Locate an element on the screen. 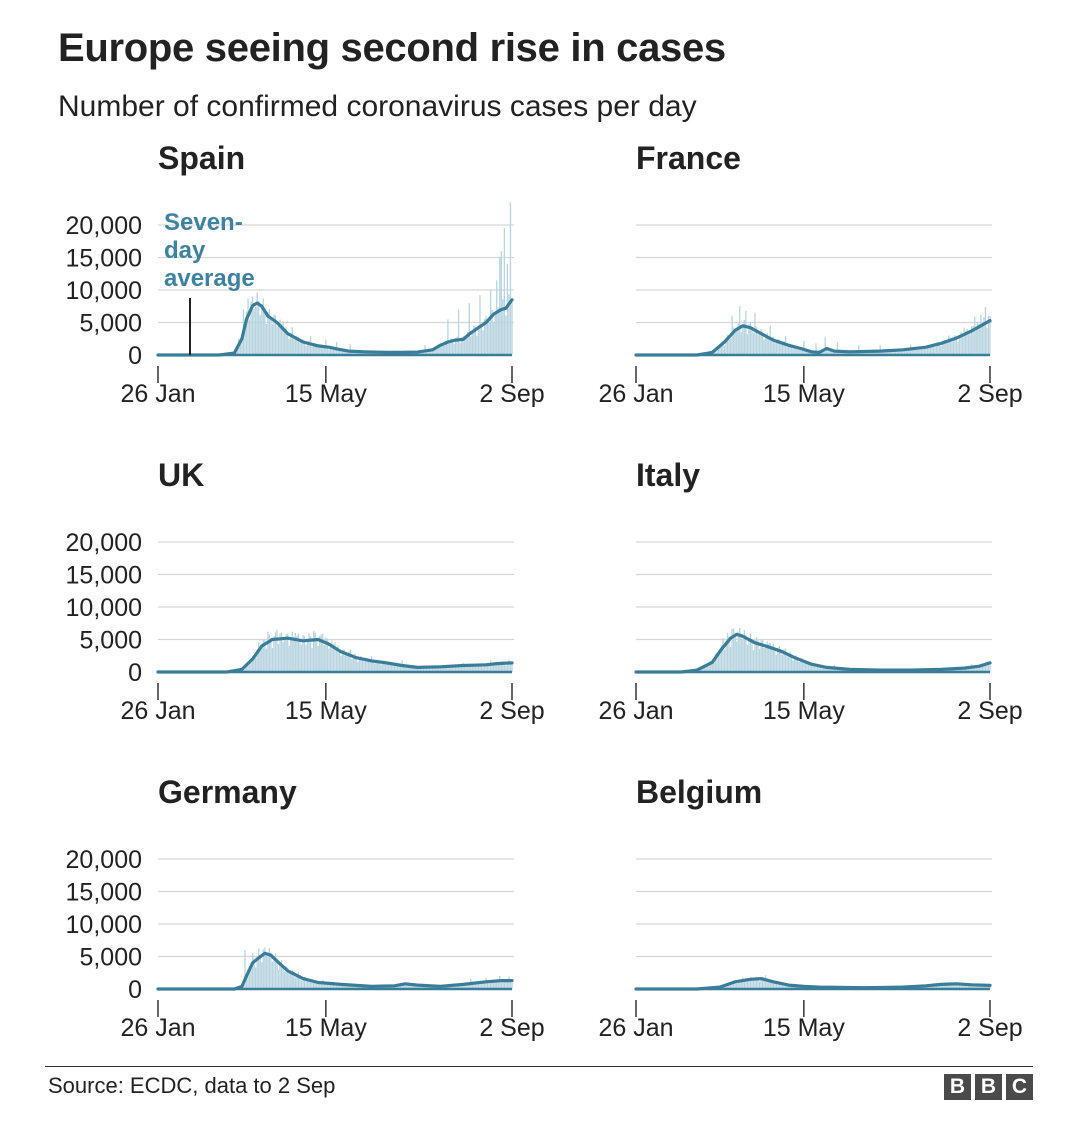 The image size is (1080, 1140). logo-letter: C is located at coordinates (1019, 1087).